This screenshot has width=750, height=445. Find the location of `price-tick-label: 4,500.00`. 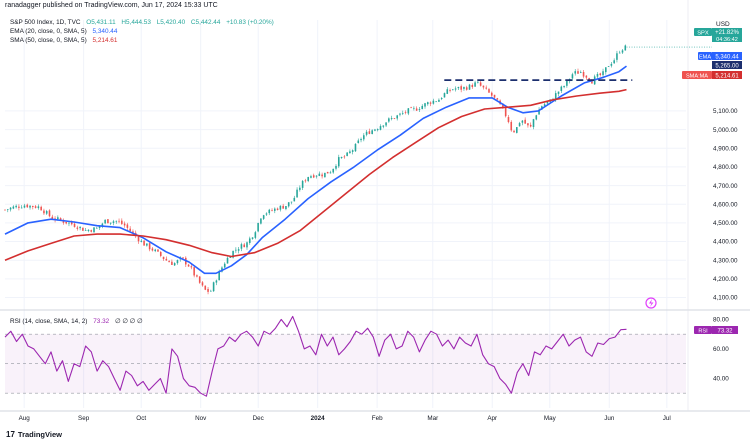

price-tick-label: 4,500.00 is located at coordinates (725, 223).